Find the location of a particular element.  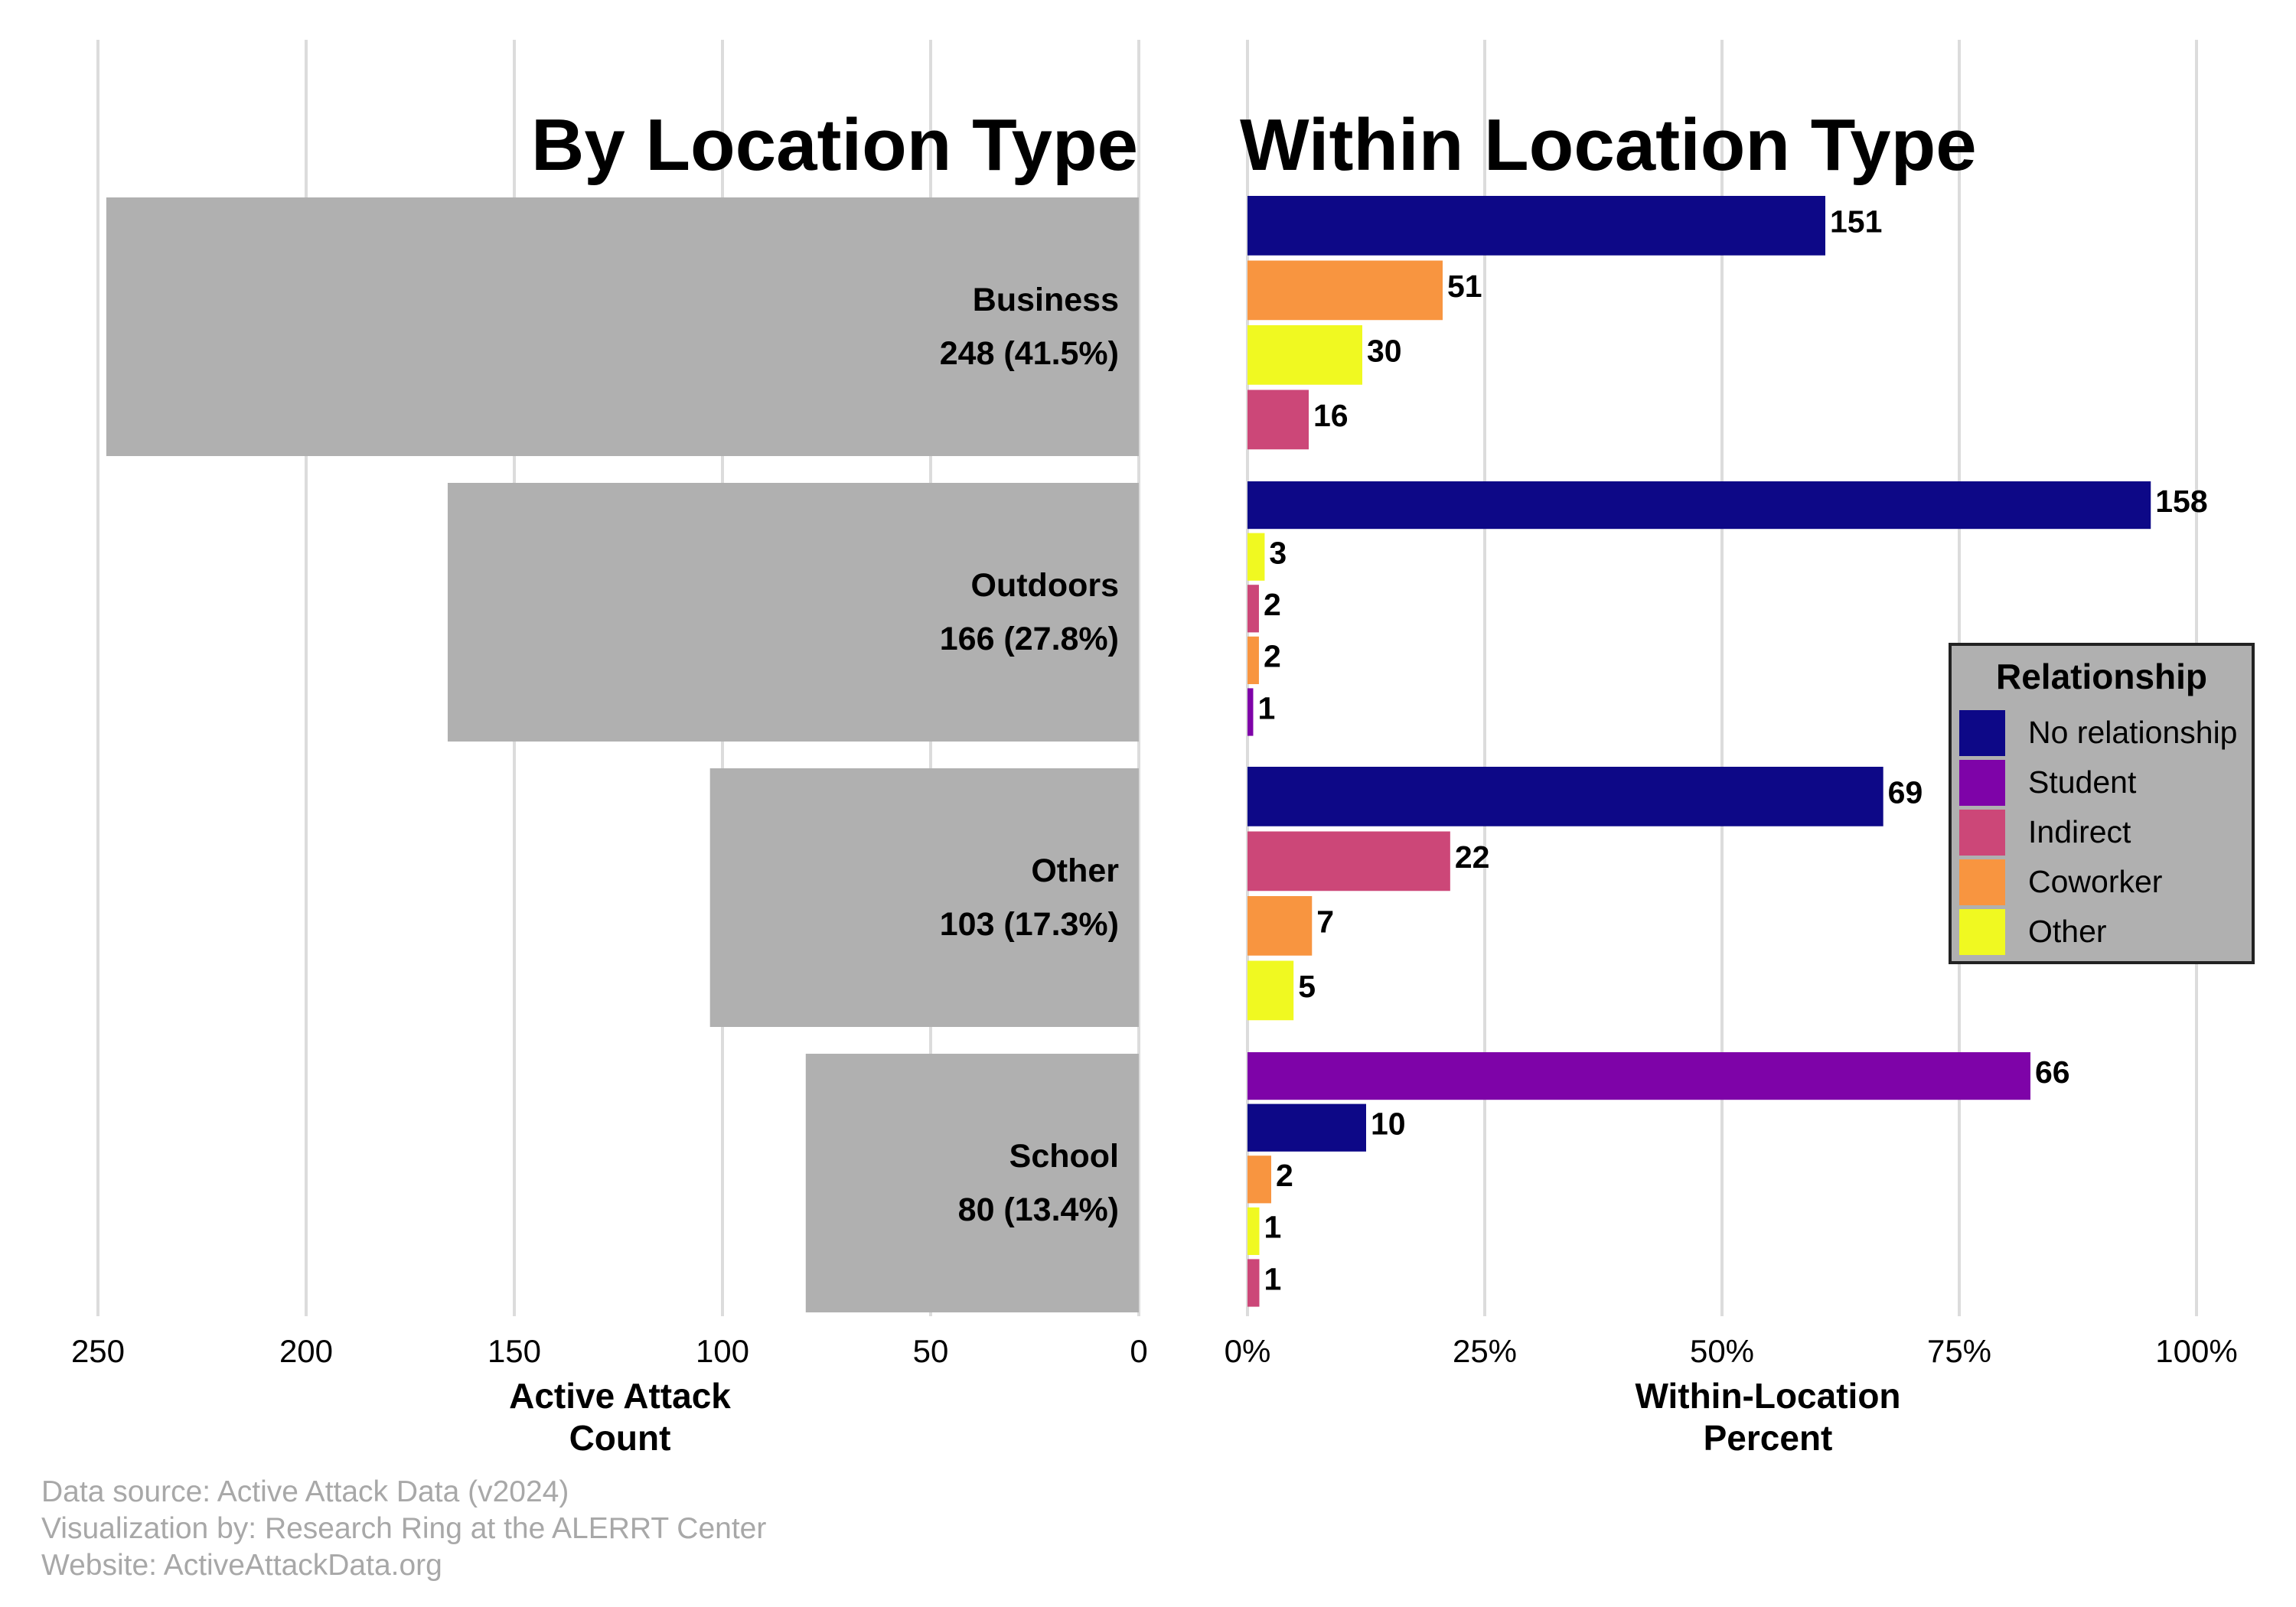

bar-value-label: 66 is located at coordinates (2052, 1072).